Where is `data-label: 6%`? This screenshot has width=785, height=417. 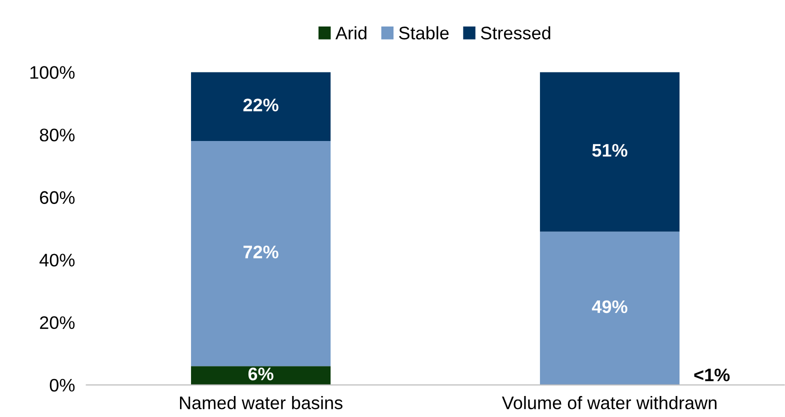
data-label: 6% is located at coordinates (261, 374).